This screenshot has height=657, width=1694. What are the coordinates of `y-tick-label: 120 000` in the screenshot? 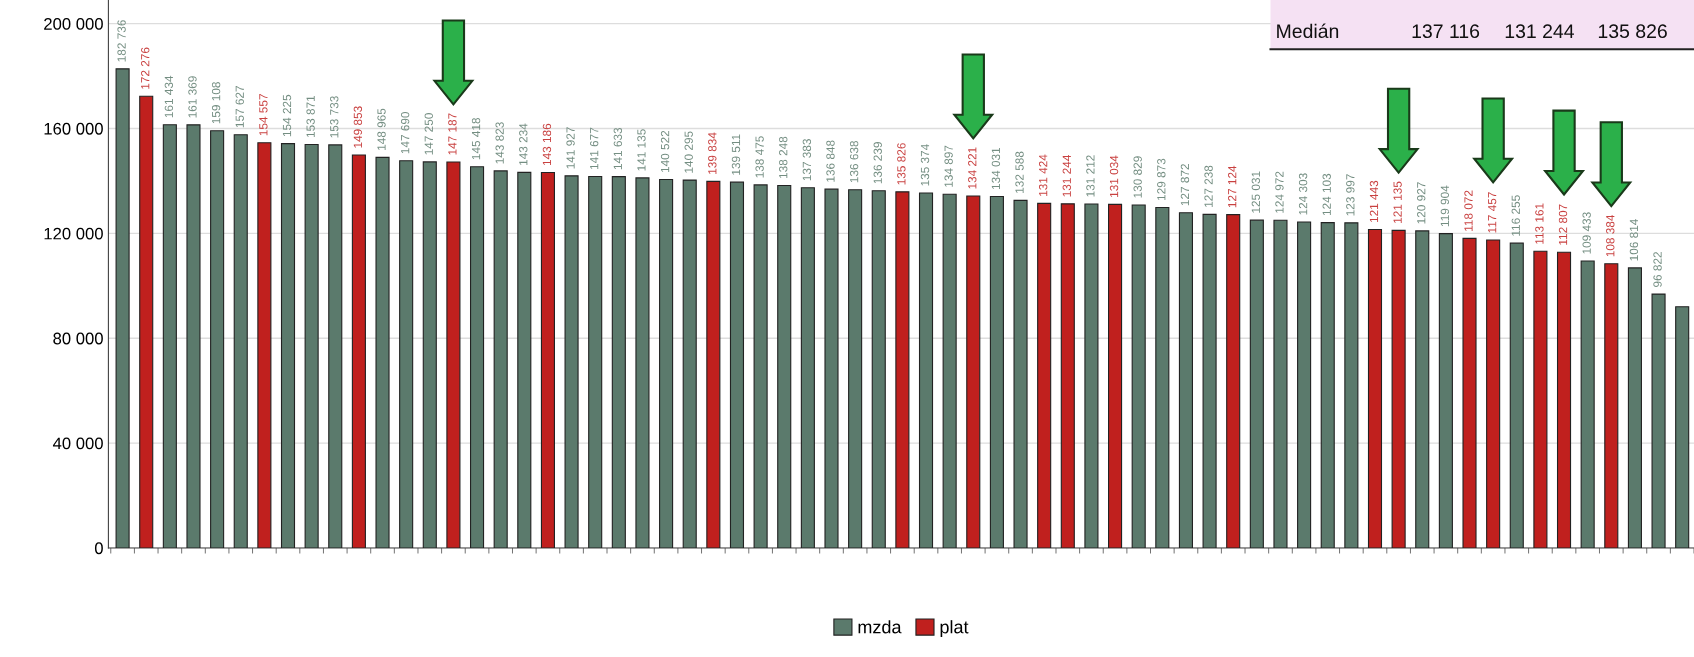 It's located at (73, 233).